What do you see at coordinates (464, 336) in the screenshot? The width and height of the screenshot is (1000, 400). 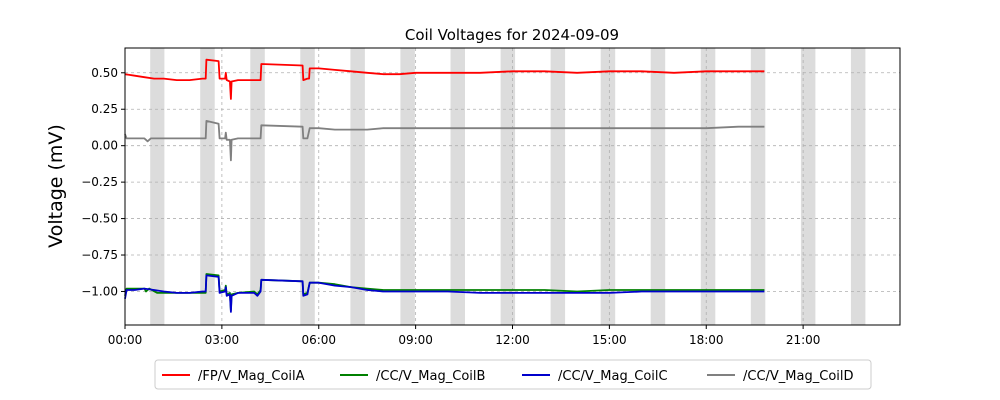 I see `x-axis: 00:00 03:00 06:00 09:00 12:00 15:00 18:00 21:00` at bounding box center [464, 336].